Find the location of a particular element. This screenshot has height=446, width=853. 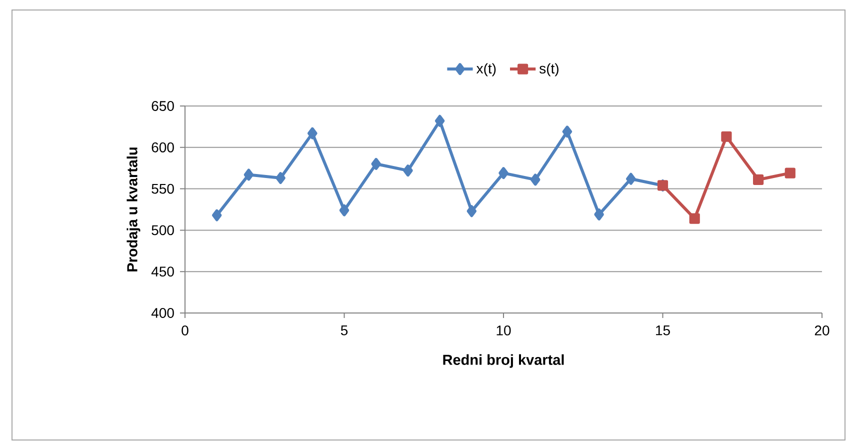

y-tick-label: 500 is located at coordinates (163, 230).